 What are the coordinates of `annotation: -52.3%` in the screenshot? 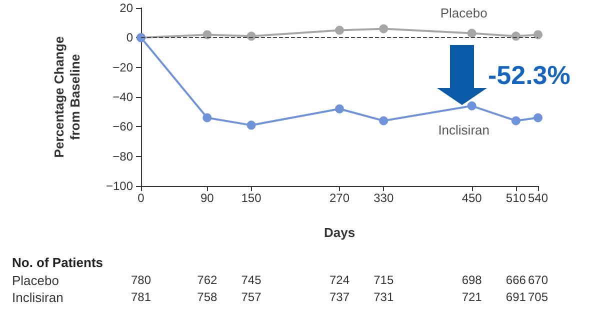 It's located at (529, 75).